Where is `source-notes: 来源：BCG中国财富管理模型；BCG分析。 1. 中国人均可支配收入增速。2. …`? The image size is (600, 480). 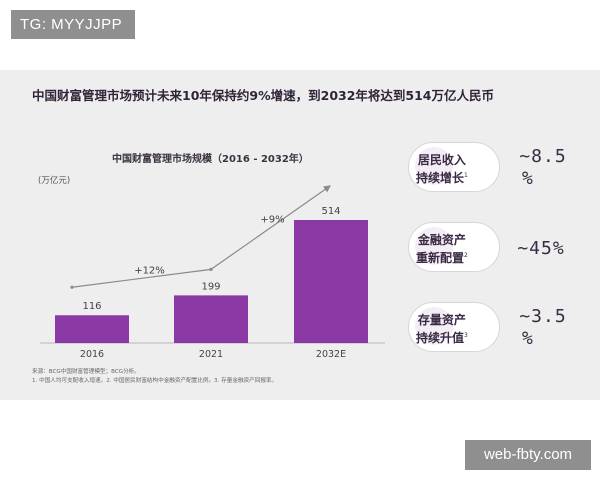 source-notes: 来源：BCG中国财富管理模型；BCG分析。 1. 中国人均可支配收入增速。2. … is located at coordinates (212, 377).